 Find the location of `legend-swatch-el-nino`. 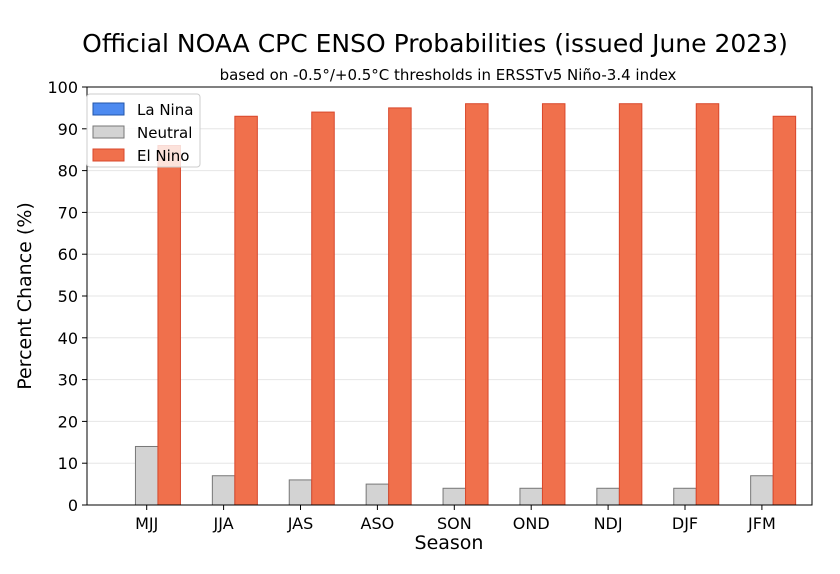

legend-swatch-el-nino is located at coordinates (108, 155).